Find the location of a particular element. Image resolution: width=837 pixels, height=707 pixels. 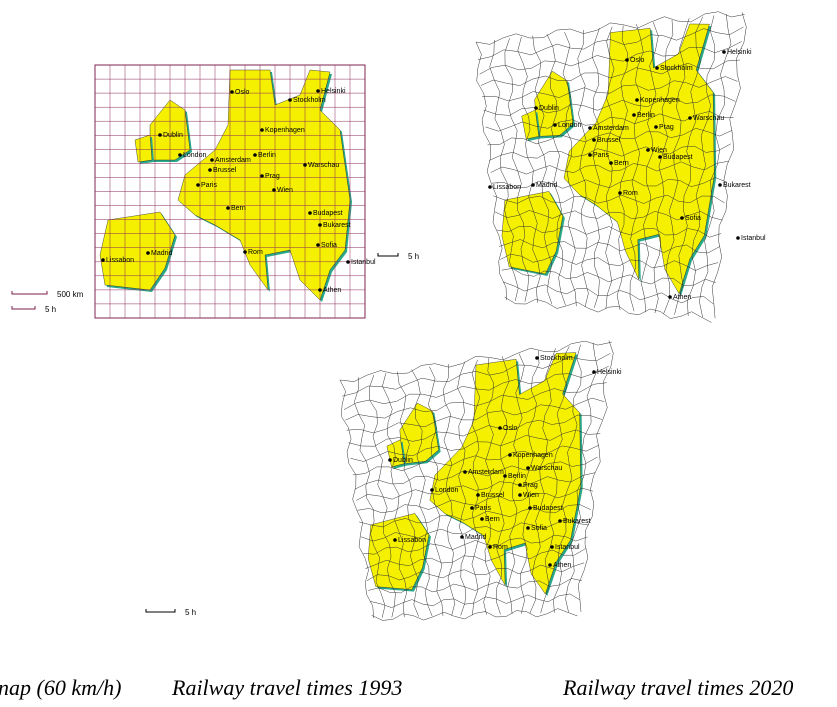

city-label: Wien is located at coordinates (285, 190).